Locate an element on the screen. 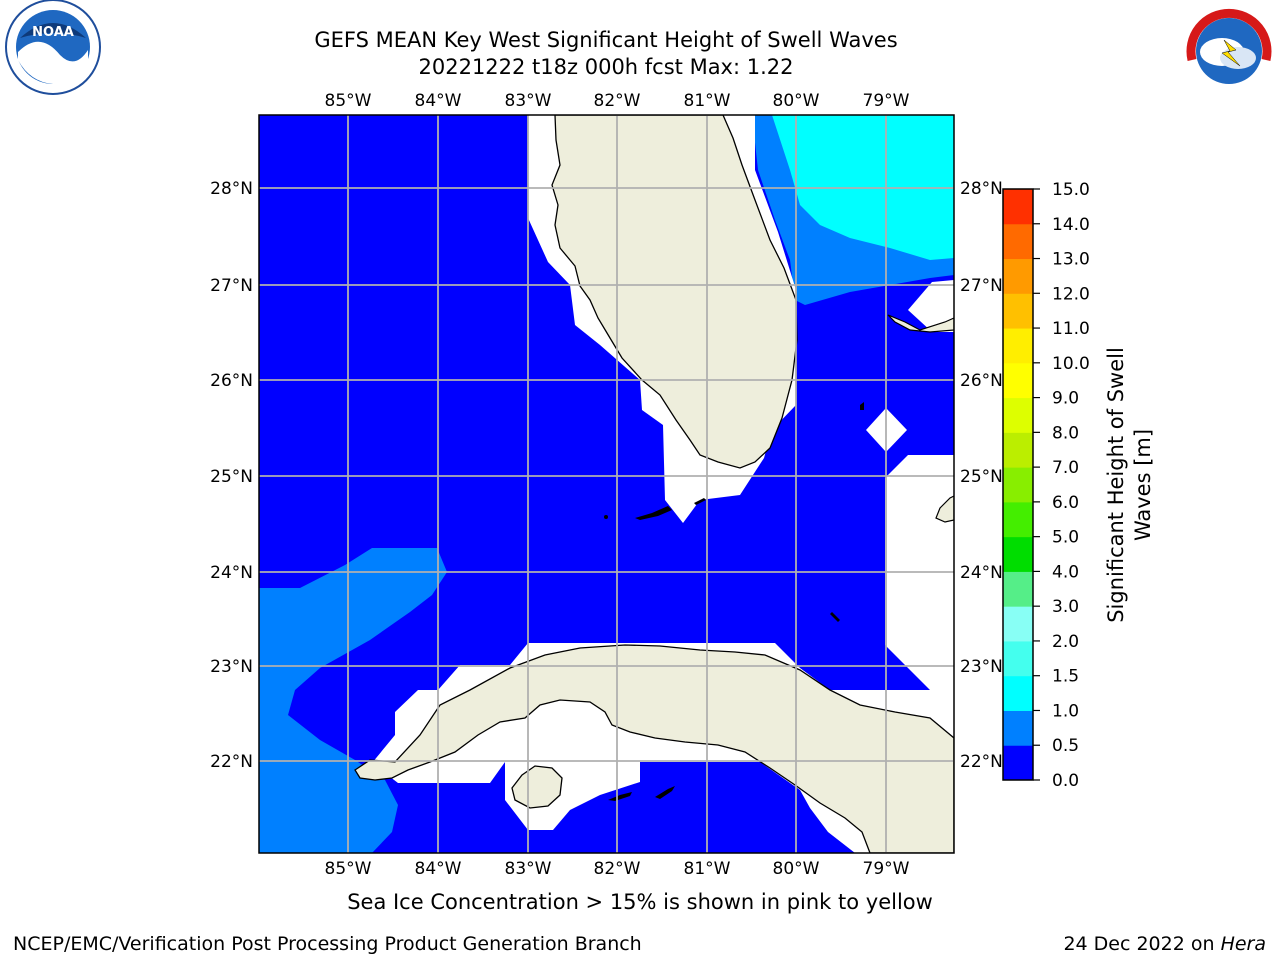  nws-logo is located at coordinates (1229, 47).